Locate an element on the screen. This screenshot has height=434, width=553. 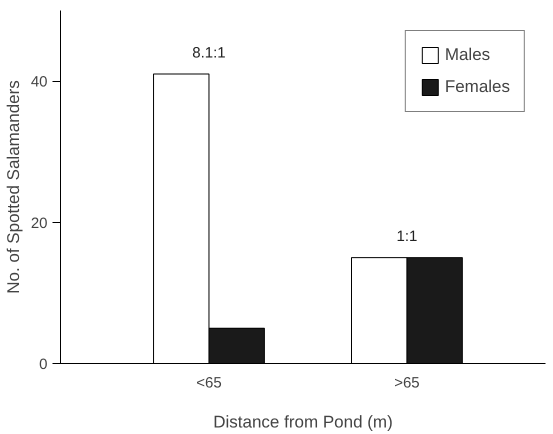
y-tick-label: 40 is located at coordinates (39, 82).